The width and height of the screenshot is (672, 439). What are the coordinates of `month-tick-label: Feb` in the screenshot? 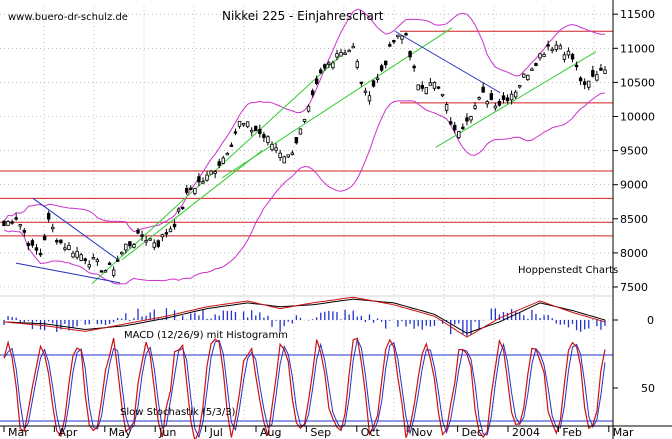 It's located at (571, 432).